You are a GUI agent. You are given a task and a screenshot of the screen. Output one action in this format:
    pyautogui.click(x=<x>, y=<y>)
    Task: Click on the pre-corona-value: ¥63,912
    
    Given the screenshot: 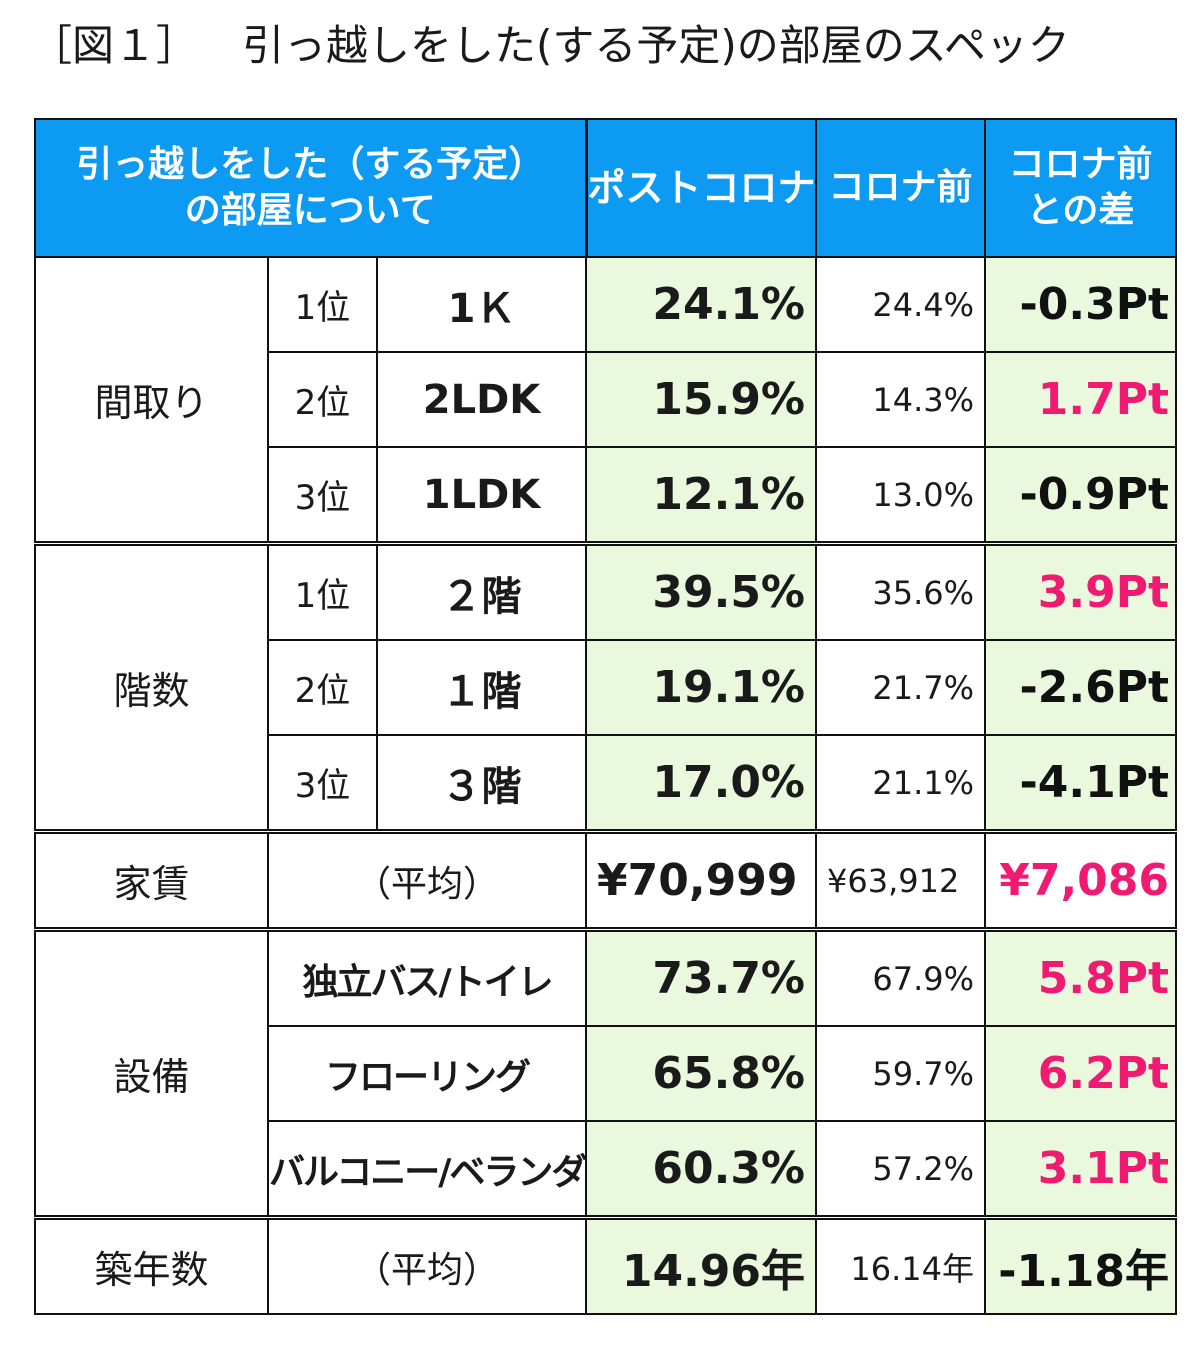 What is the action you would take?
    pyautogui.click(x=901, y=880)
    